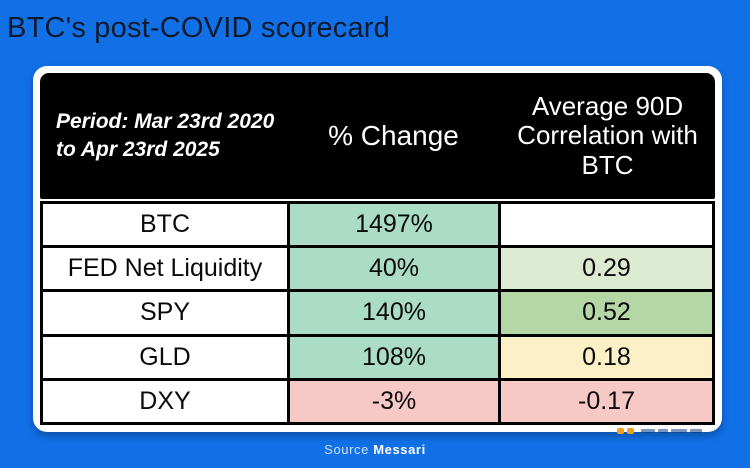  What do you see at coordinates (394, 401) in the screenshot?
I see `row-dxy-change: -3%` at bounding box center [394, 401].